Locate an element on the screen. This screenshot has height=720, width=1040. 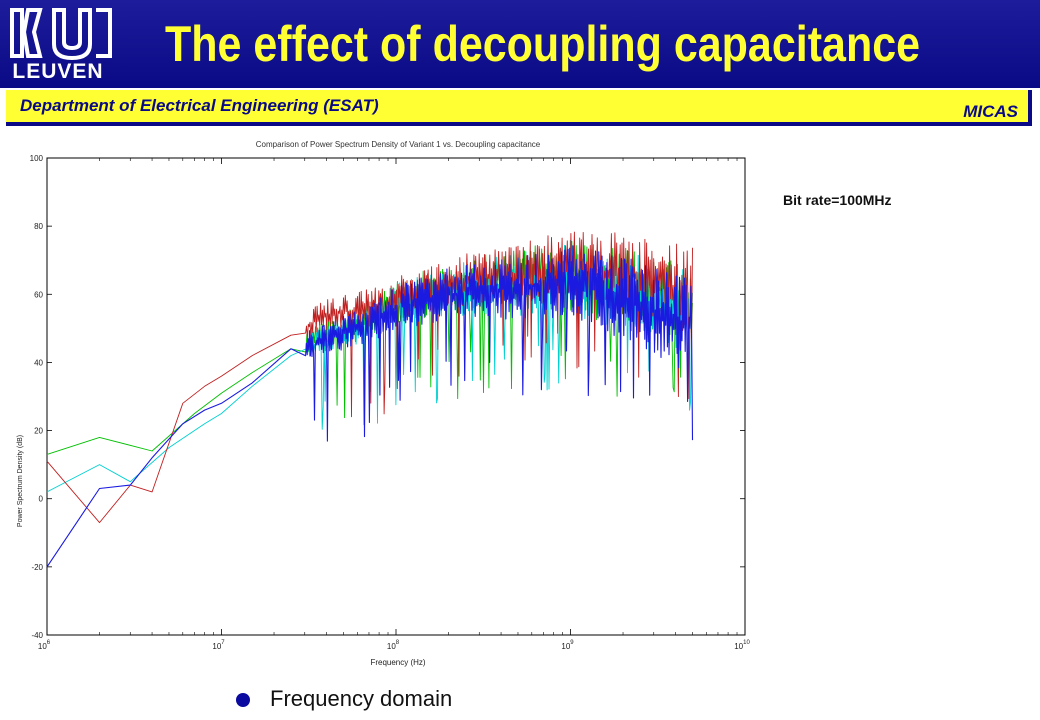
y-tick-label: 0 is located at coordinates (41, 499).